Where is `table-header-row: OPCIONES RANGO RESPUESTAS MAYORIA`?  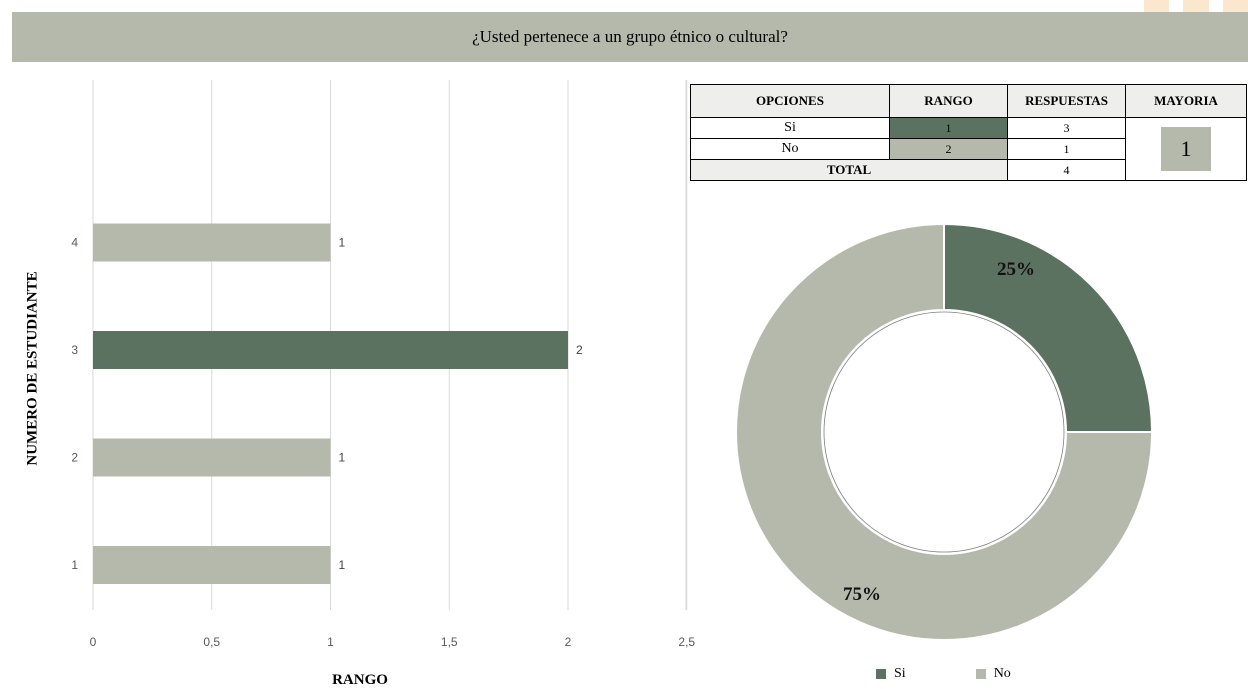
table-header-row: OPCIONES RANGO RESPUESTAS MAYORIA is located at coordinates (968, 101).